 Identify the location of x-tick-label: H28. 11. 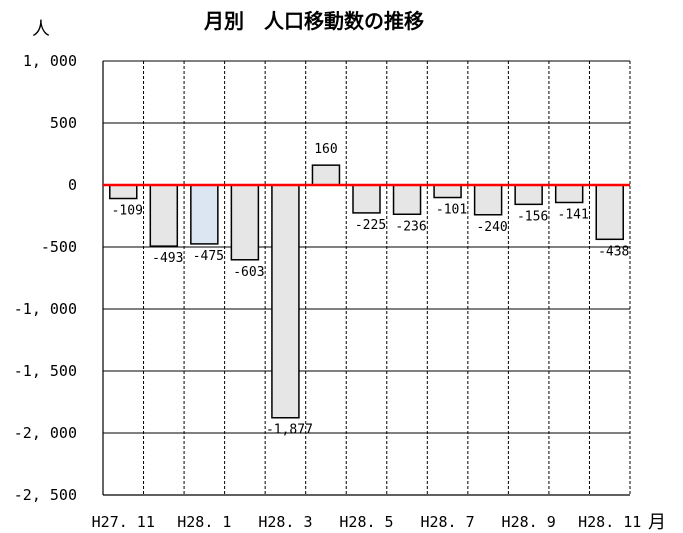
(609, 522).